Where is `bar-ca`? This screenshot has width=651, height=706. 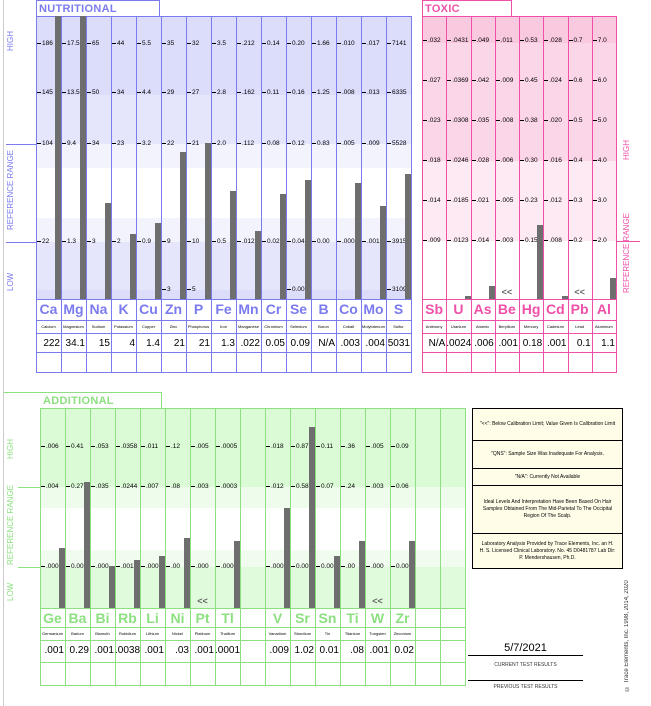 bar-ca is located at coordinates (58, 157).